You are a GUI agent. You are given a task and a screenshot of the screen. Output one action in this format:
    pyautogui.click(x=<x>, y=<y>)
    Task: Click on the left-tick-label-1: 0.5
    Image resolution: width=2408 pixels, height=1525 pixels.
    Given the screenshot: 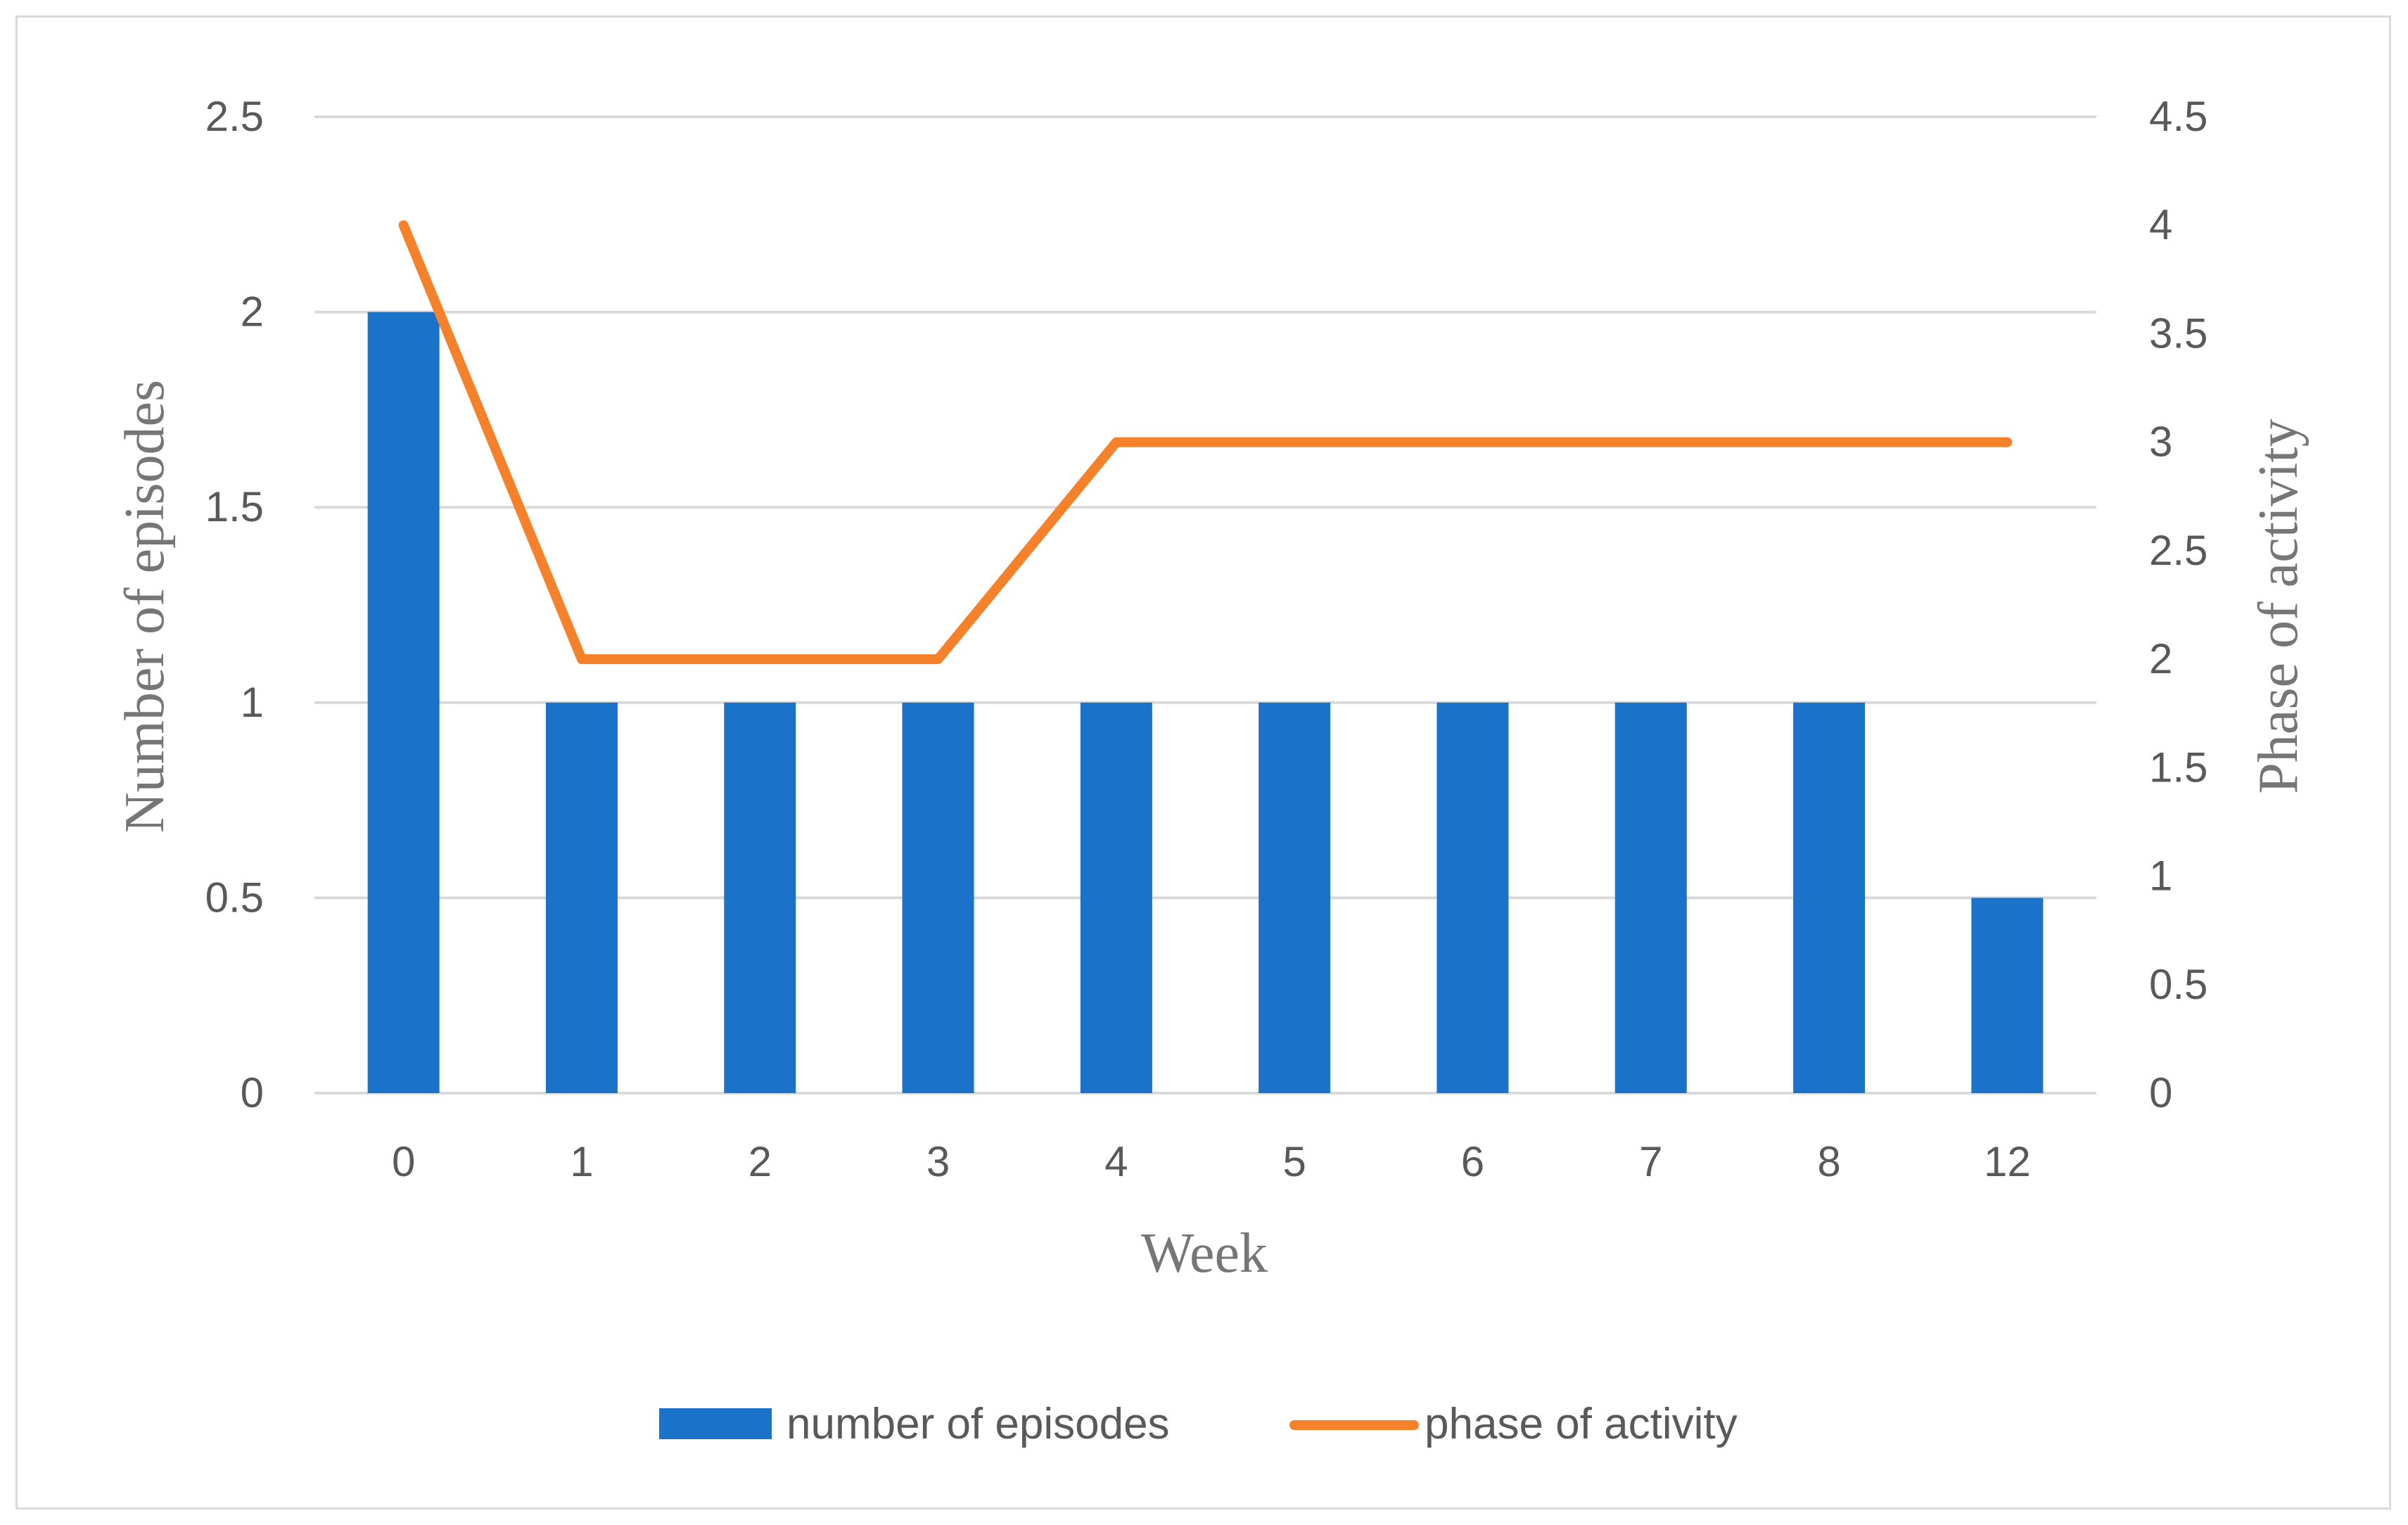 What is the action you would take?
    pyautogui.click(x=234, y=897)
    